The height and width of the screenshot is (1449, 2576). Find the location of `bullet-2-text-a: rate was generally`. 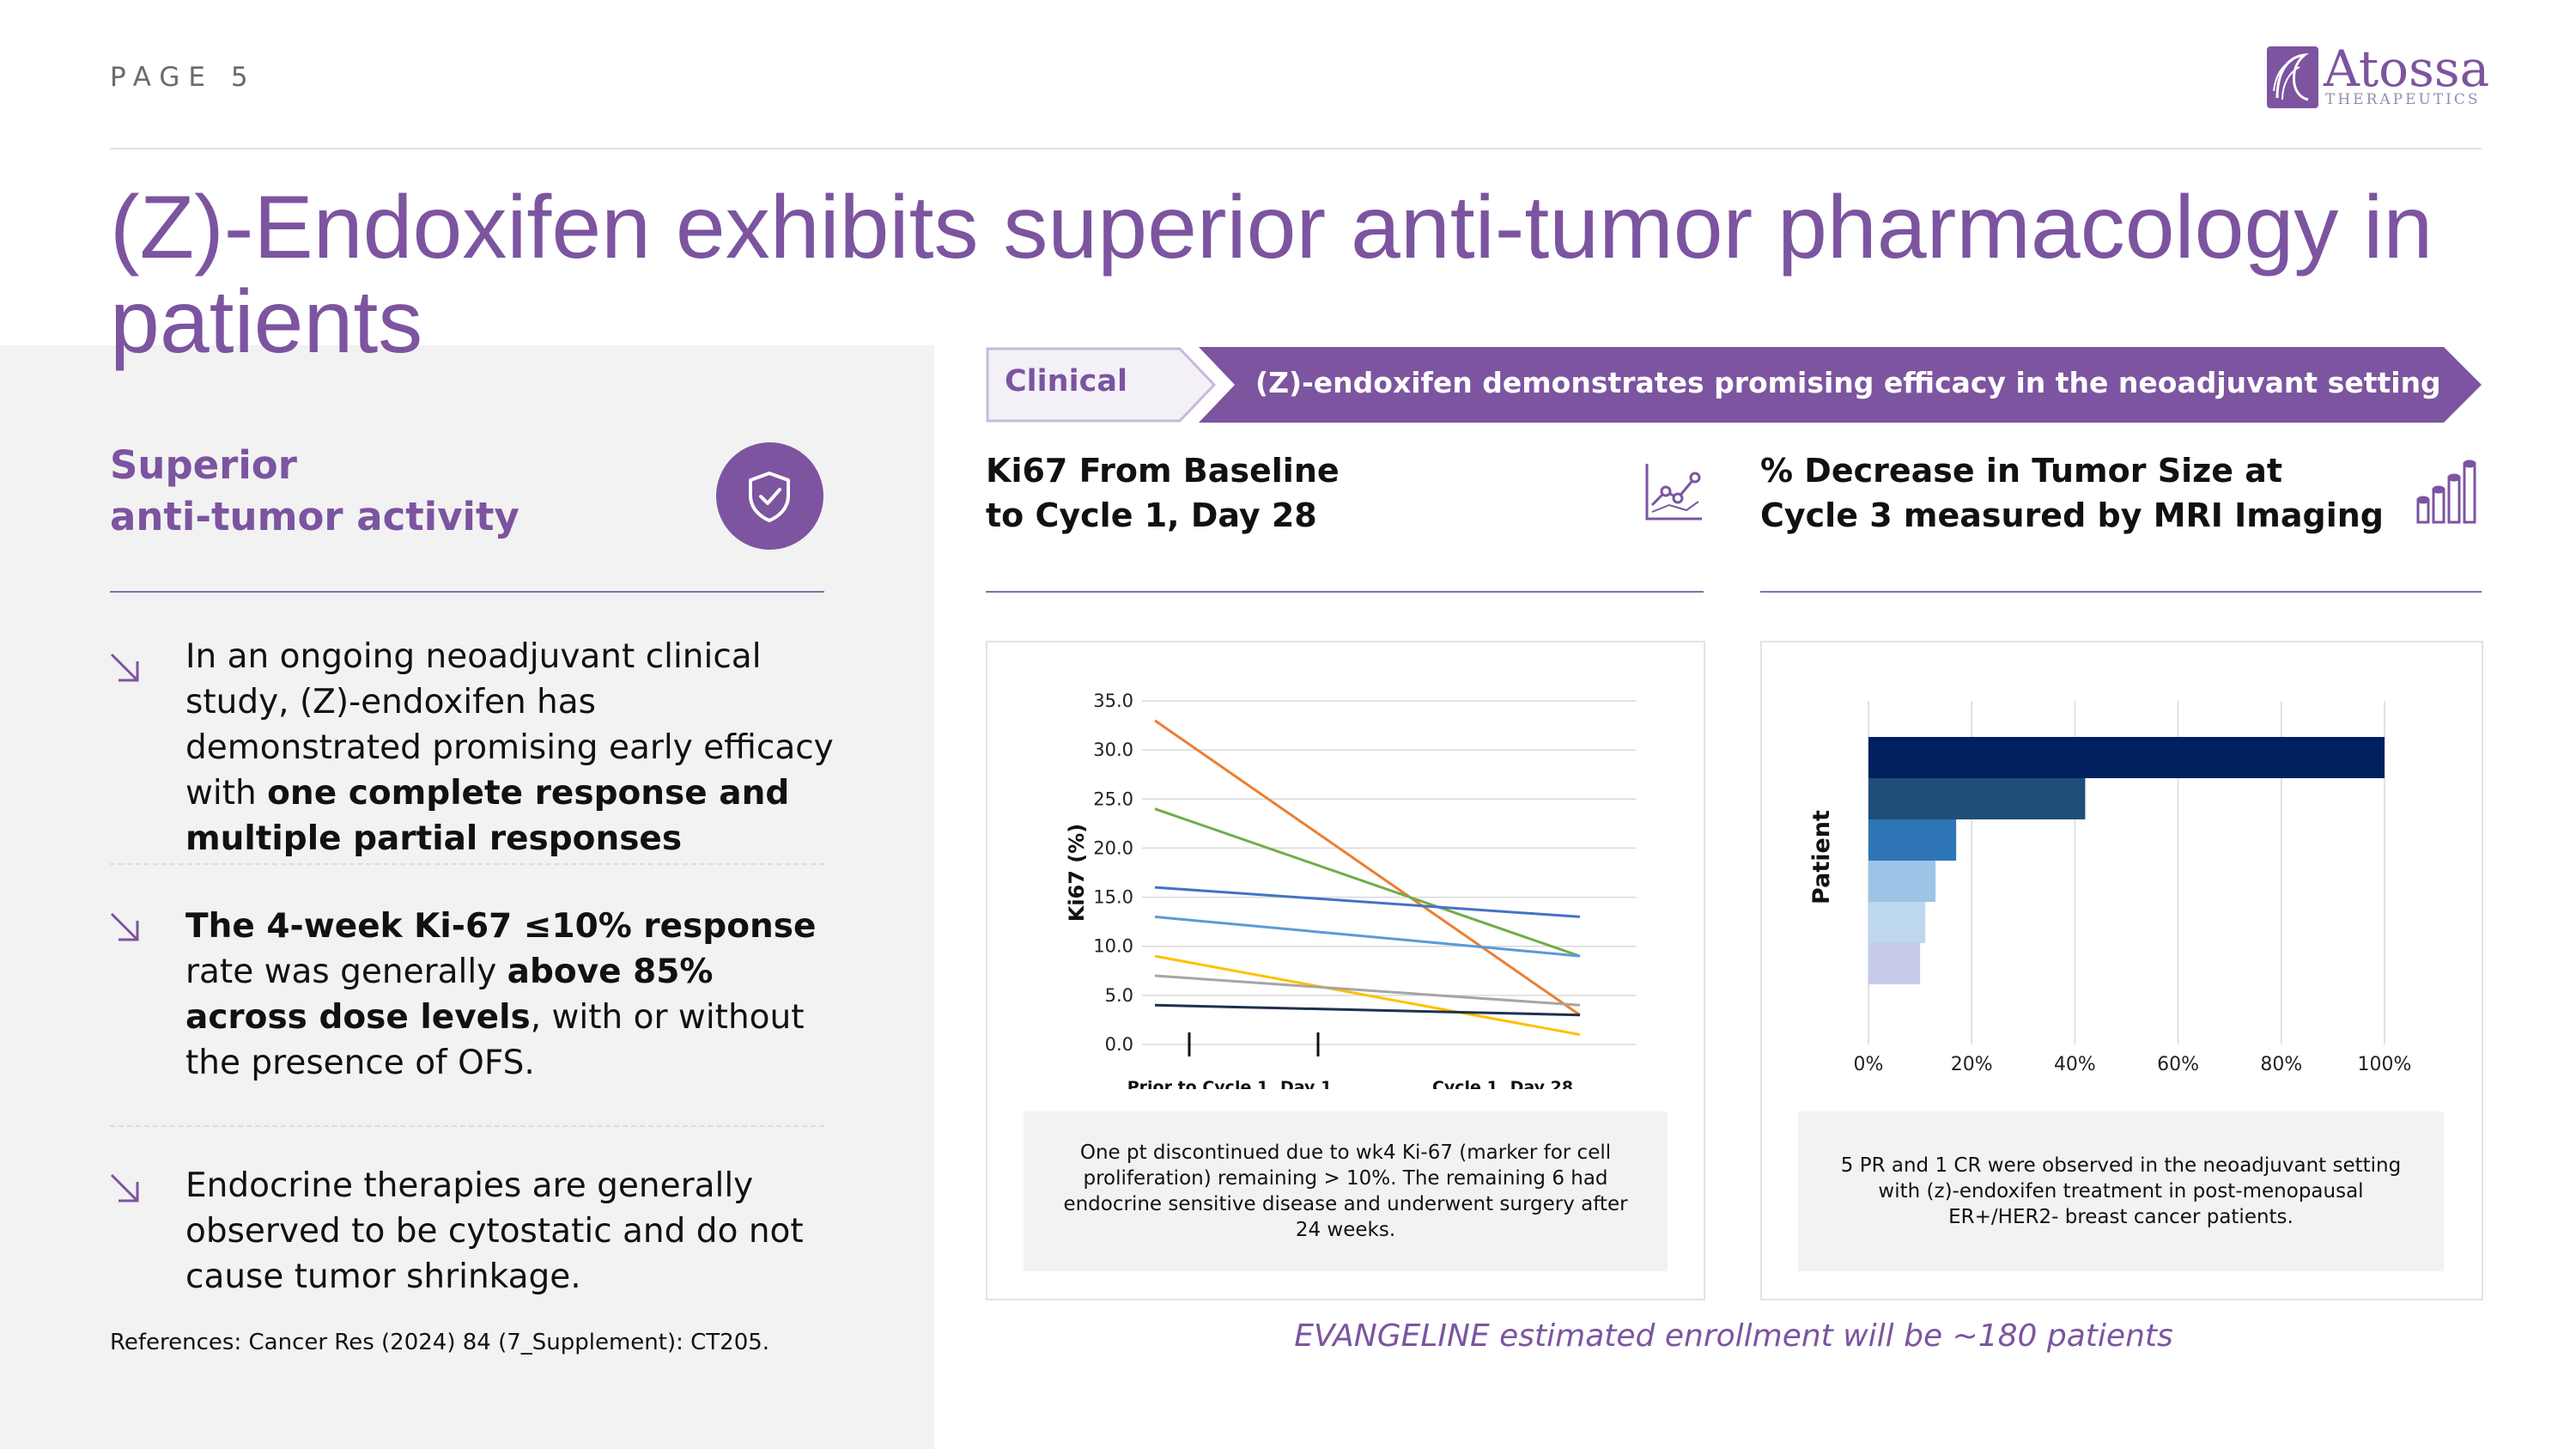

bullet-2-text-a: rate was generally is located at coordinates (346, 972).